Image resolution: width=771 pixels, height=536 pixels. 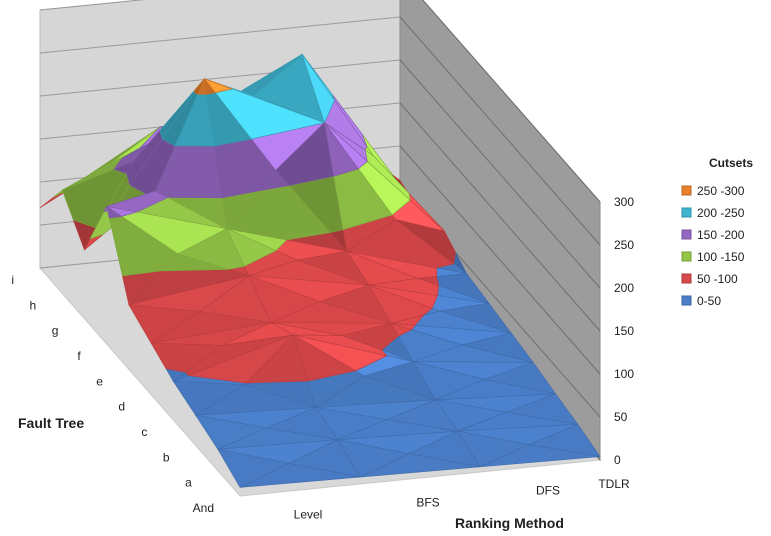 I want to click on y-axis-title: Fault Tree, so click(x=51, y=423).